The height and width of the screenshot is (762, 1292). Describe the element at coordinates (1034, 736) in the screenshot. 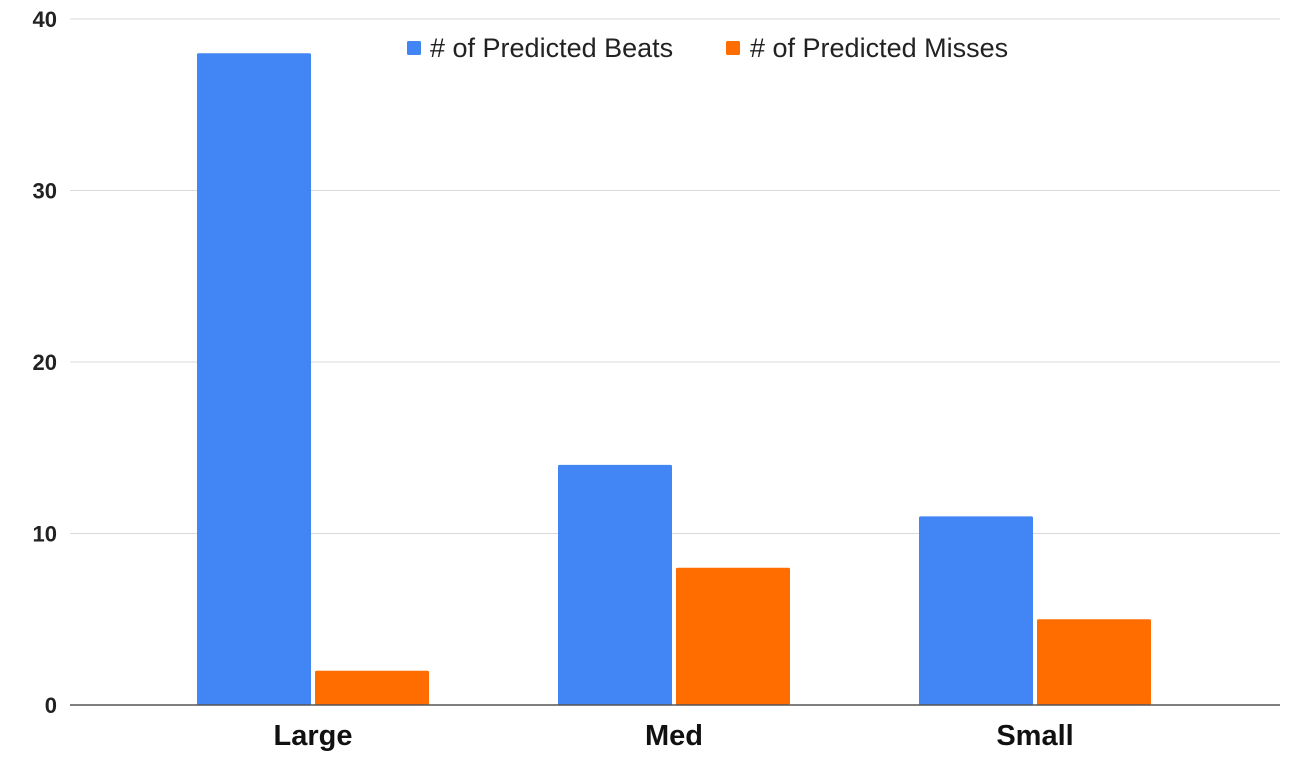

I see `x-category-label: Small` at that location.